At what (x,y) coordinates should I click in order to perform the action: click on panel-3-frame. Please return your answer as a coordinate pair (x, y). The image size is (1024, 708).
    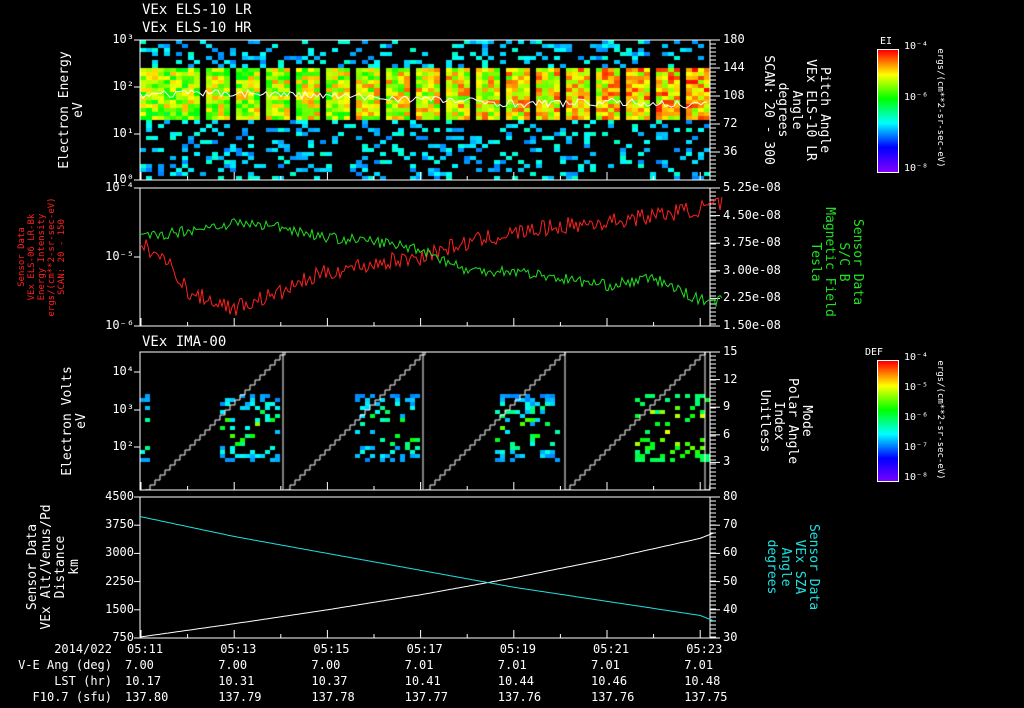
    Looking at the image, I should click on (425, 421).